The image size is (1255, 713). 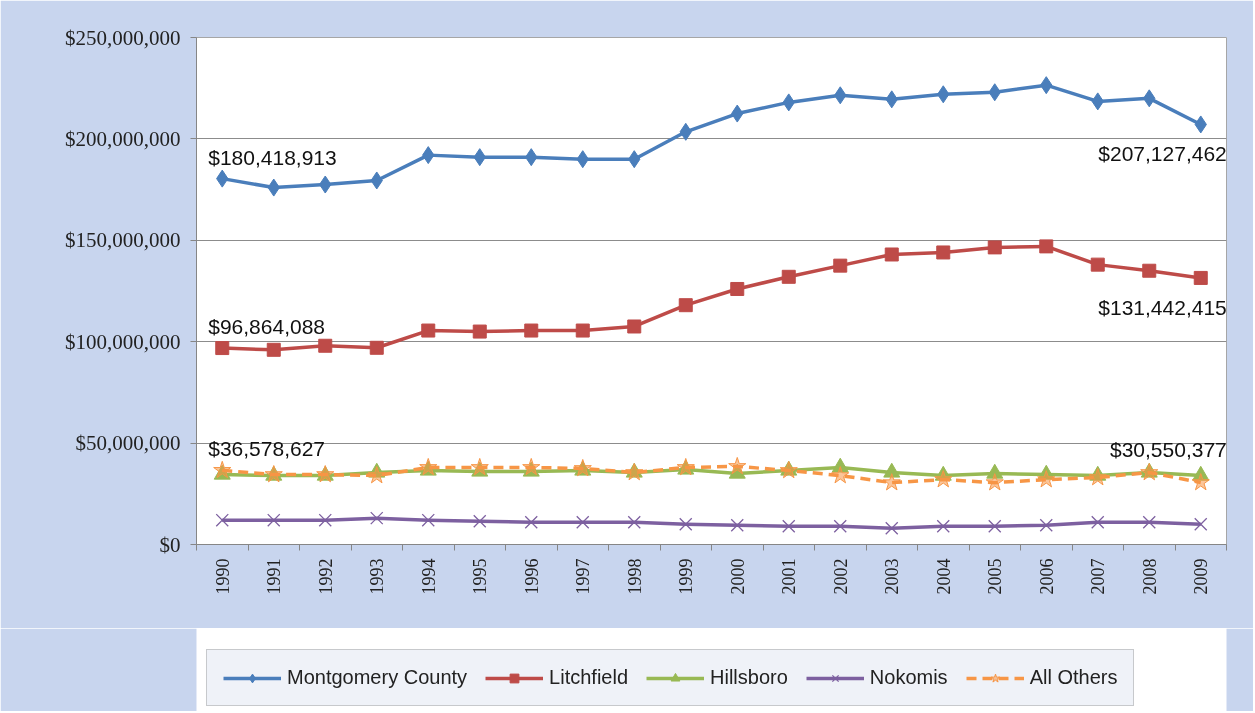 I want to click on data-label: $30,550,377, so click(x=1168, y=449).